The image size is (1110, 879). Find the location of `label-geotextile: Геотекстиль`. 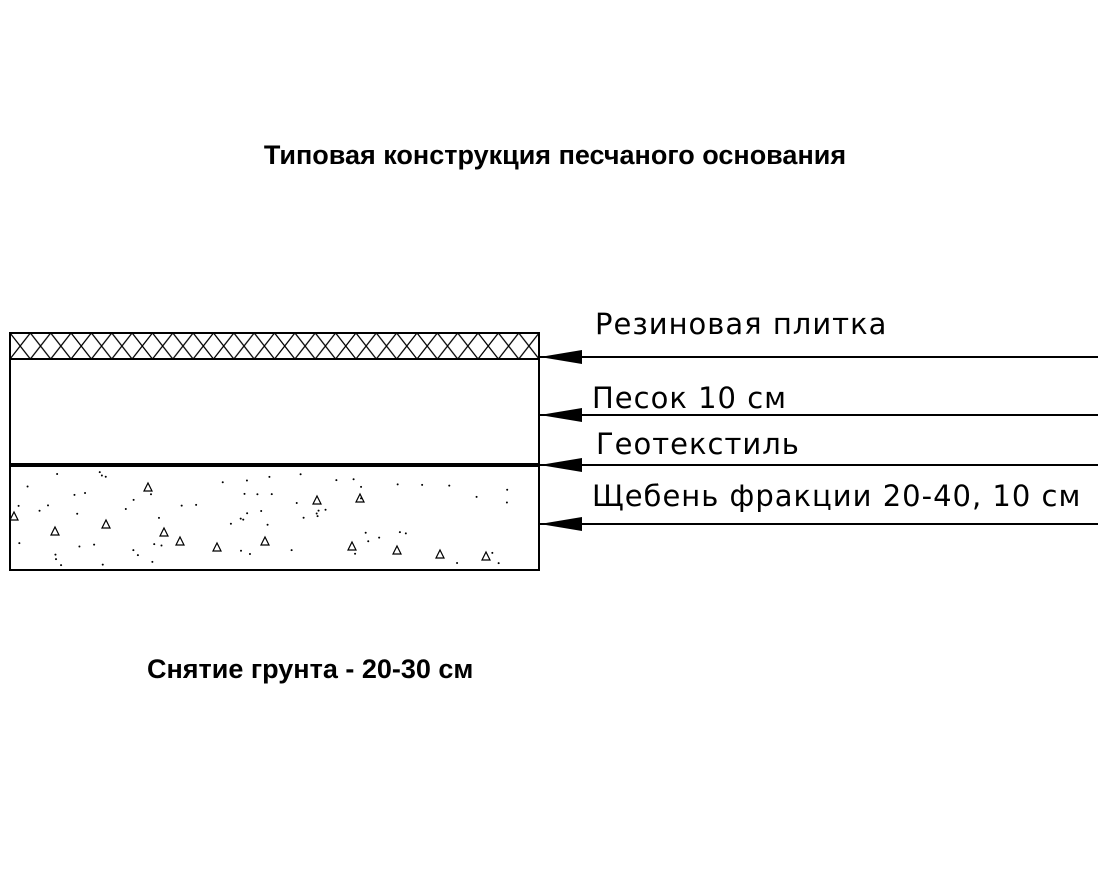

label-geotextile: Геотекстиль is located at coordinates (698, 444).